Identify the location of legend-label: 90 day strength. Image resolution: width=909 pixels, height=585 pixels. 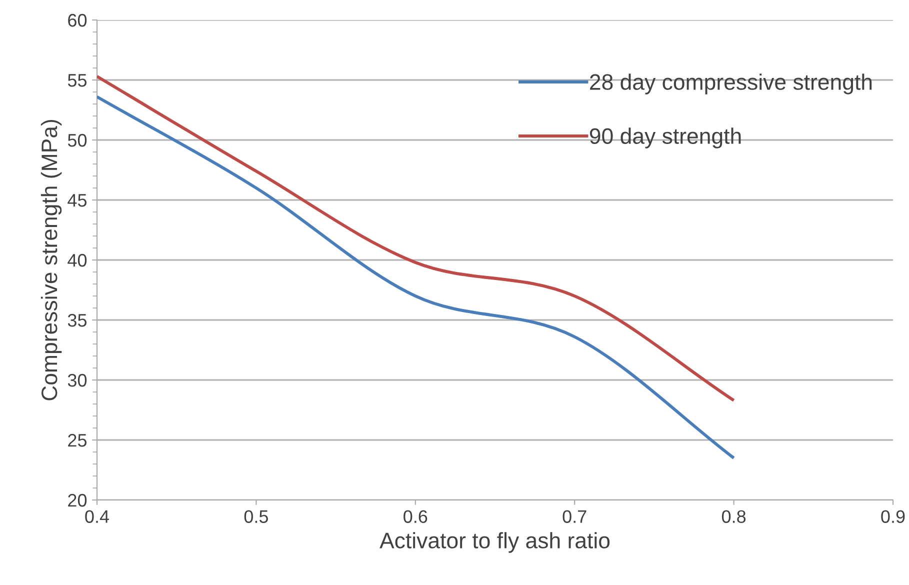
(665, 138).